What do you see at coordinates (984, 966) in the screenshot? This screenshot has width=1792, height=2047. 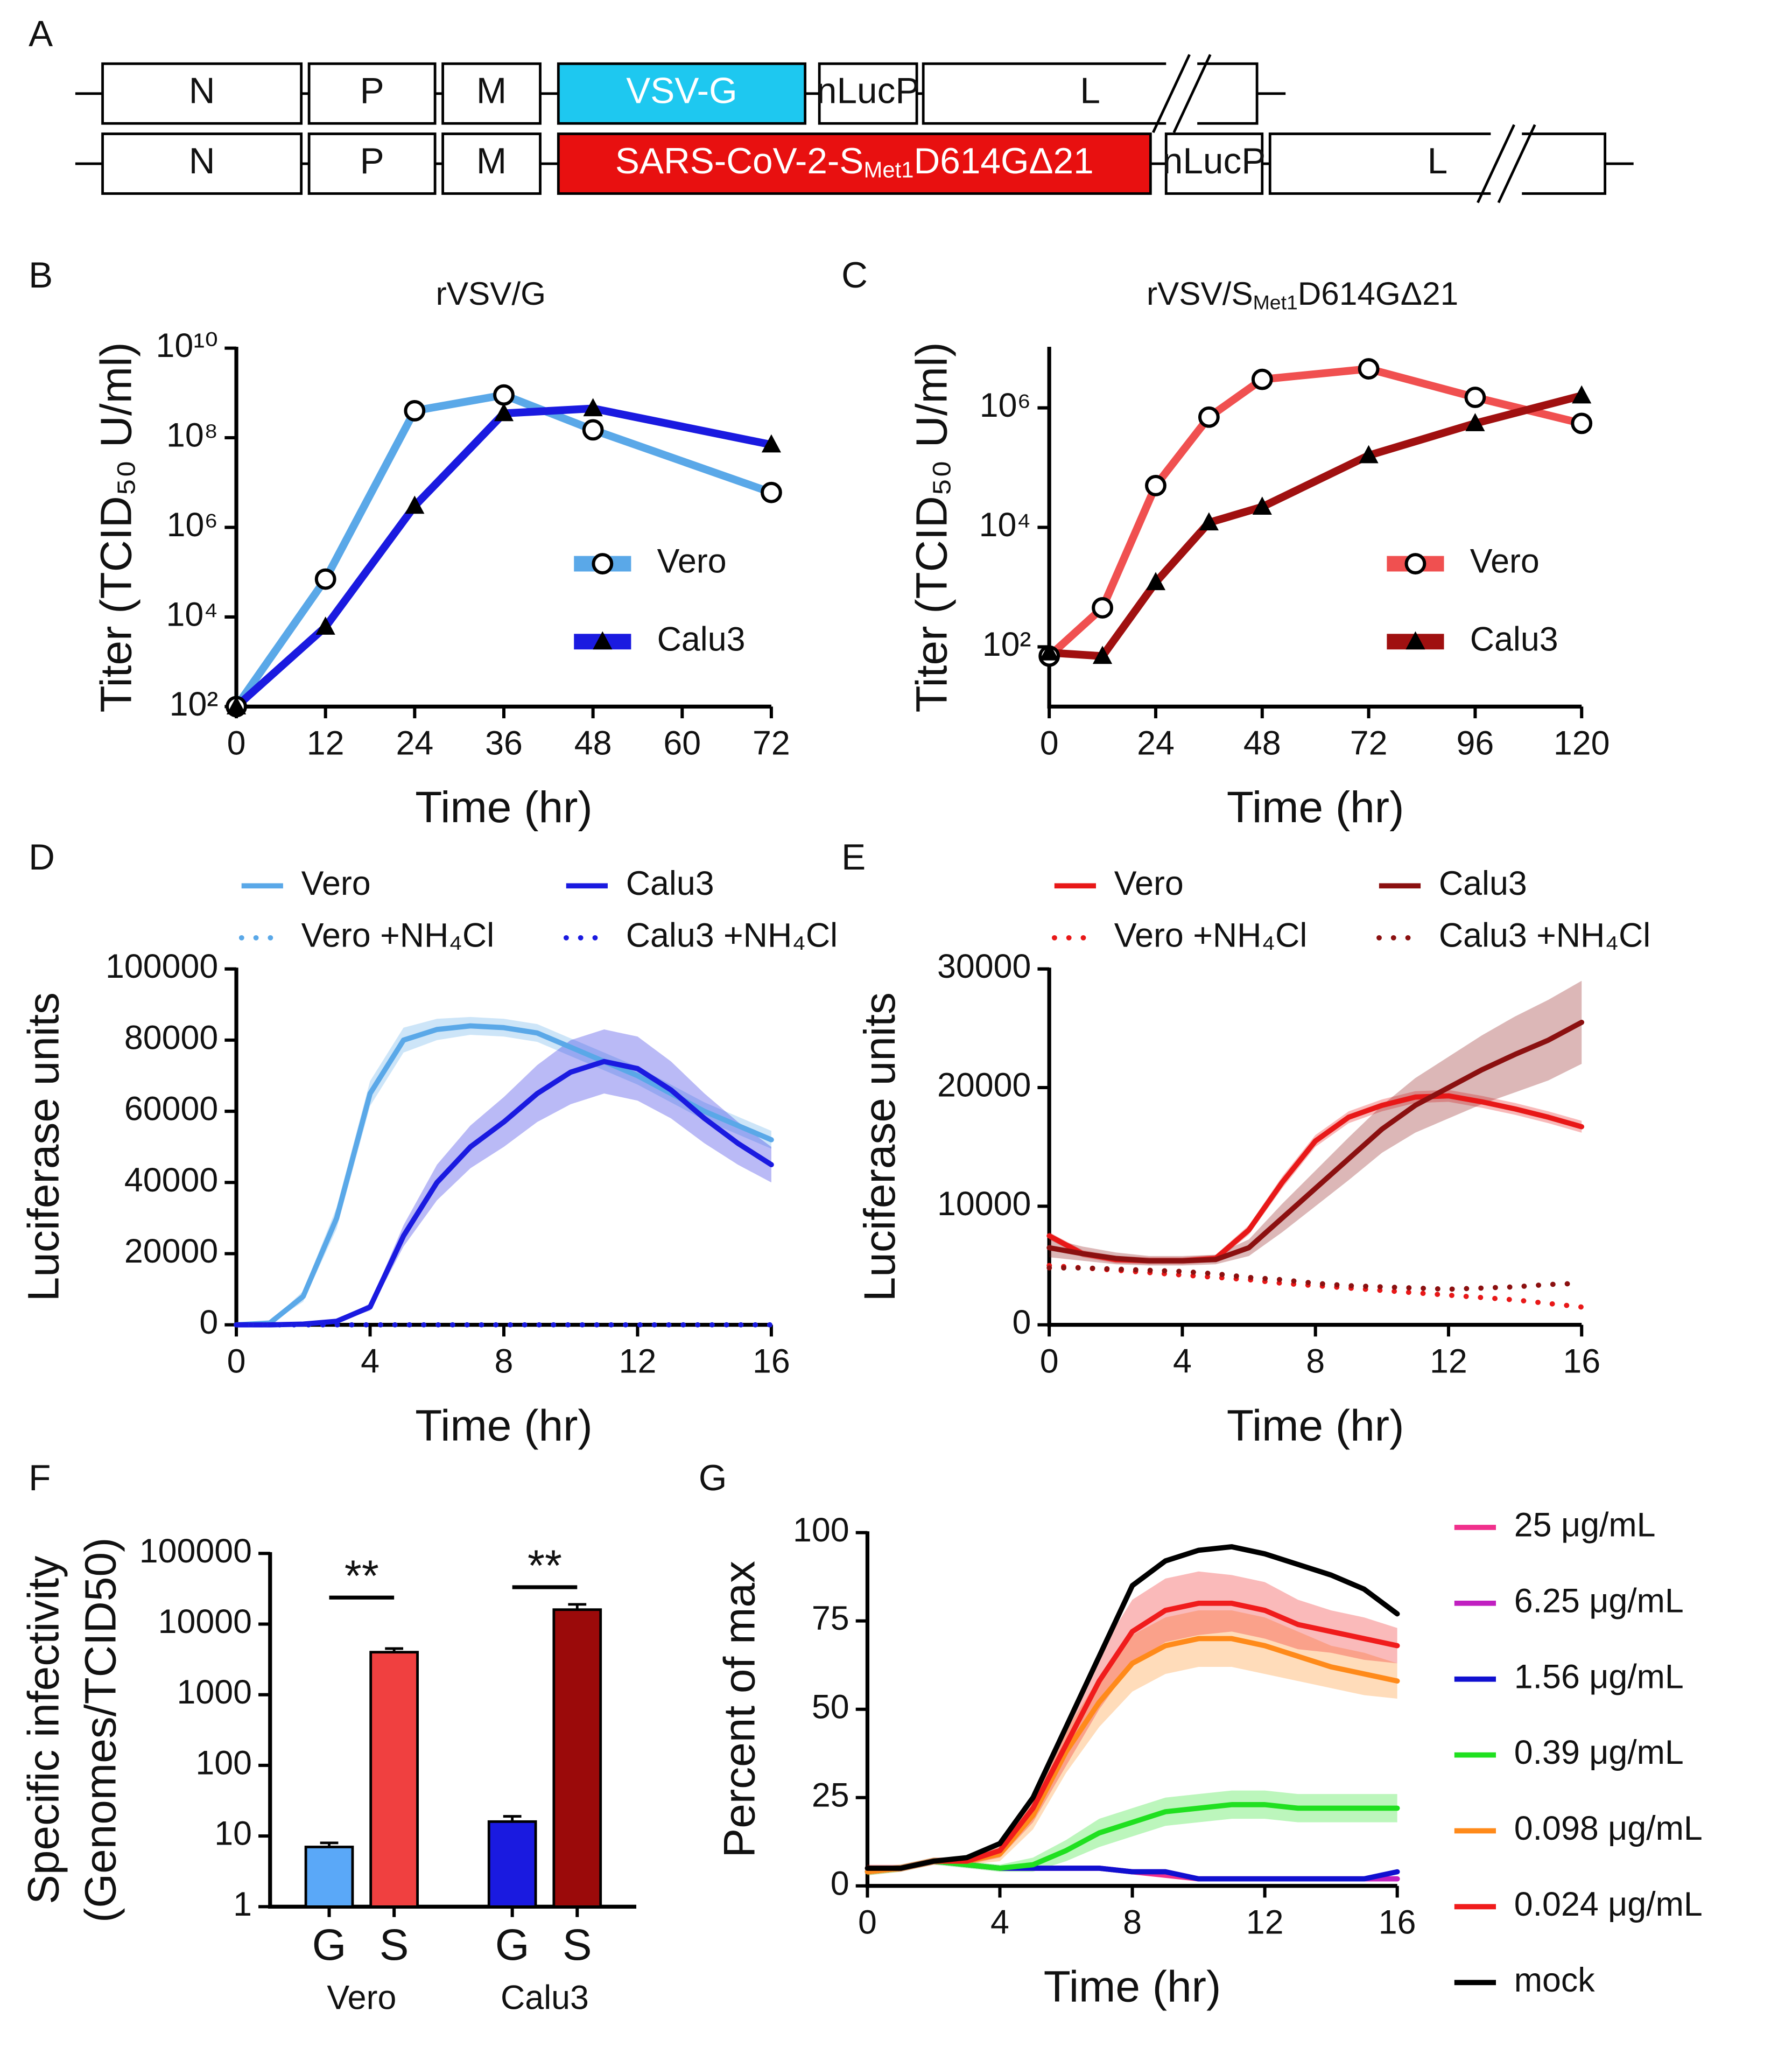 I see `y-tick-label: 30000` at bounding box center [984, 966].